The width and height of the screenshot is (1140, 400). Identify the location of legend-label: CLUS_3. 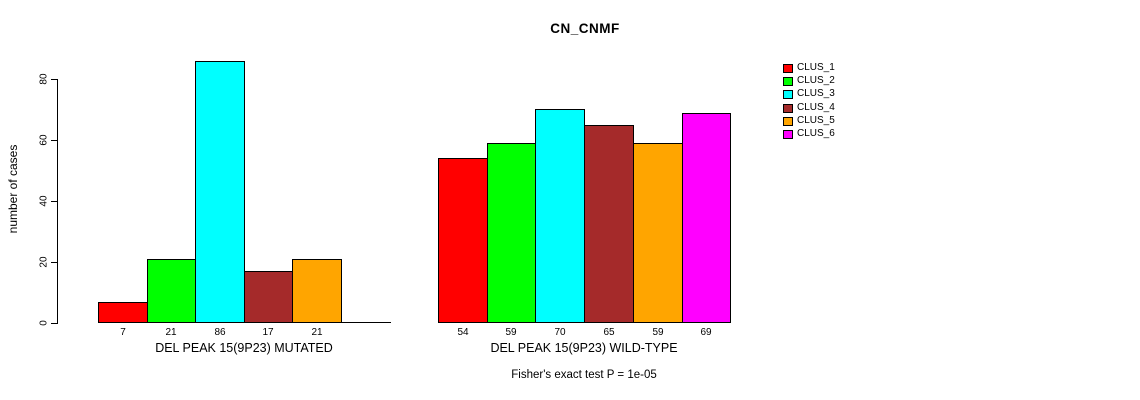
(816, 93).